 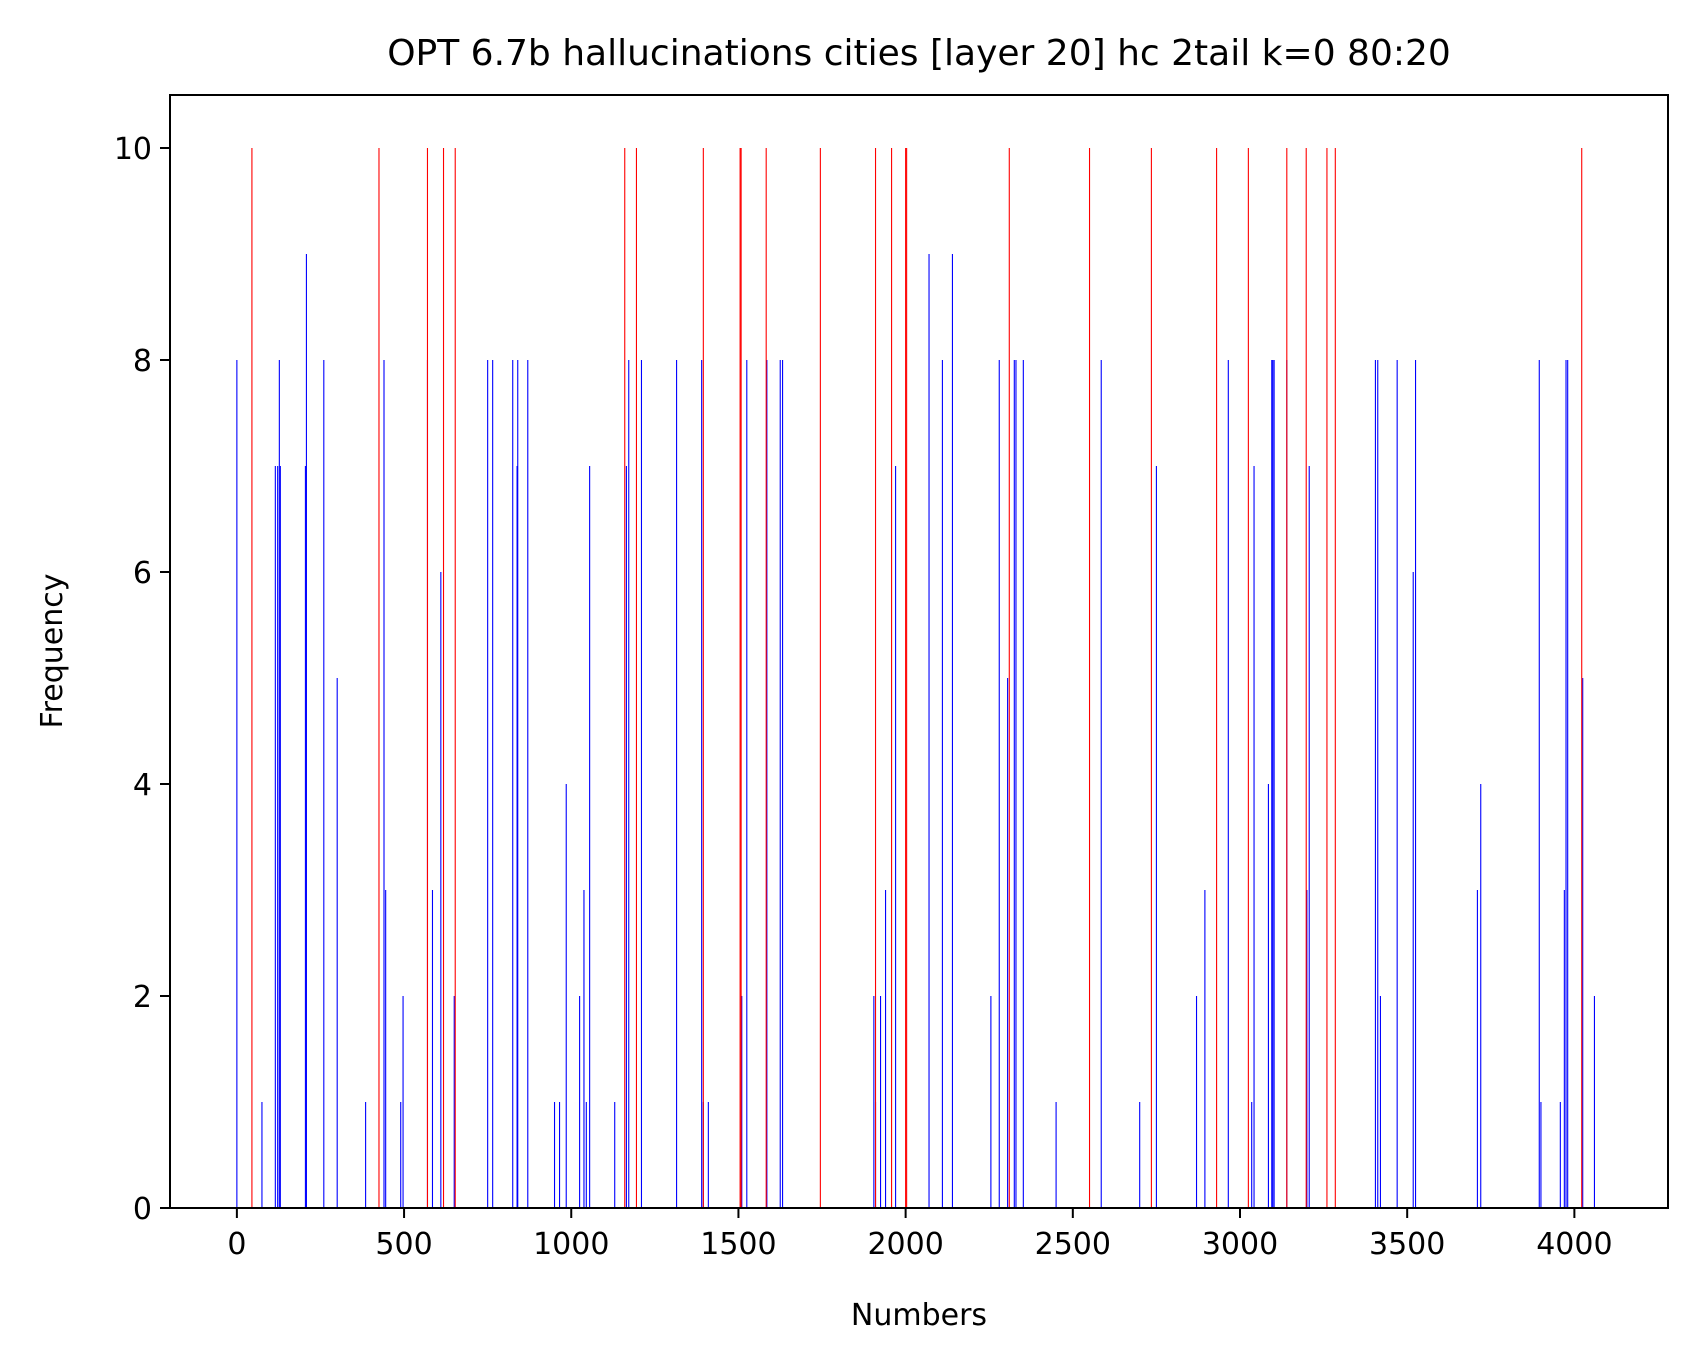 I want to click on y-tick-label: 10, so click(x=133, y=149).